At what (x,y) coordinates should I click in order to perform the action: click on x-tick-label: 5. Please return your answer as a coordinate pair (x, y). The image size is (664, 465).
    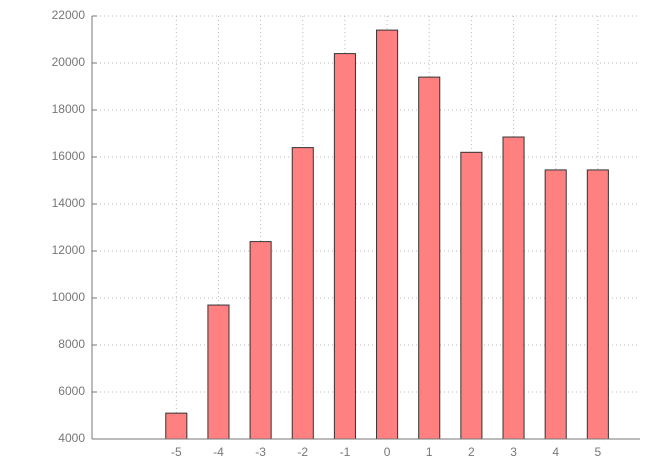
    Looking at the image, I should click on (598, 452).